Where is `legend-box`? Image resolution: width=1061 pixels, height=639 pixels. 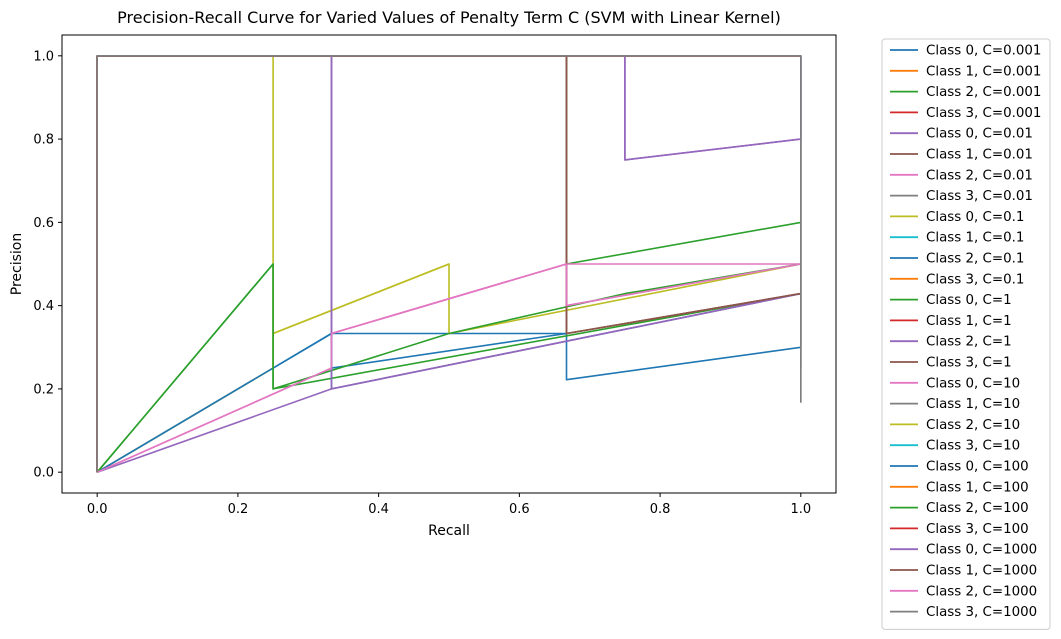
legend-box is located at coordinates (966, 334).